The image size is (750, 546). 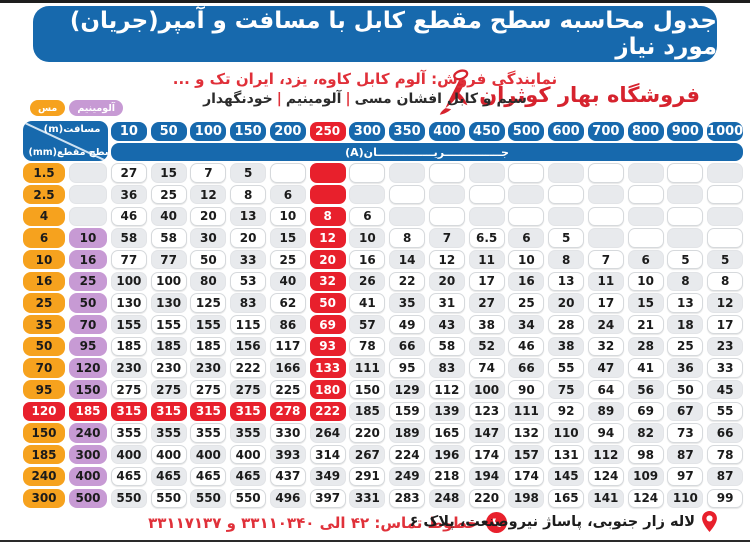 I want to click on amperage-cell: 11, so click(x=605, y=281).